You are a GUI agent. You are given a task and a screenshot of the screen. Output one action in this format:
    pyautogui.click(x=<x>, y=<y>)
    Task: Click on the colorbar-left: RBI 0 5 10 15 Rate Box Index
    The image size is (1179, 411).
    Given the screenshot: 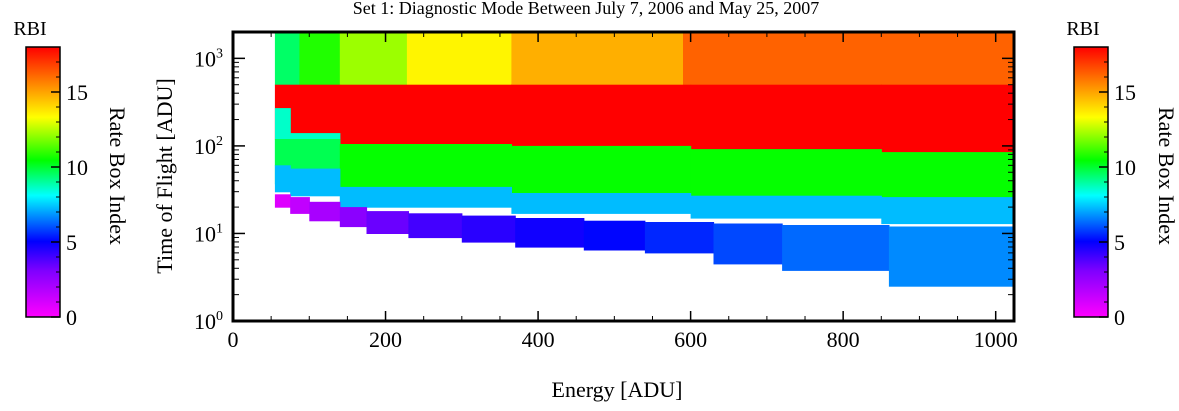 What is the action you would take?
    pyautogui.click(x=71, y=174)
    